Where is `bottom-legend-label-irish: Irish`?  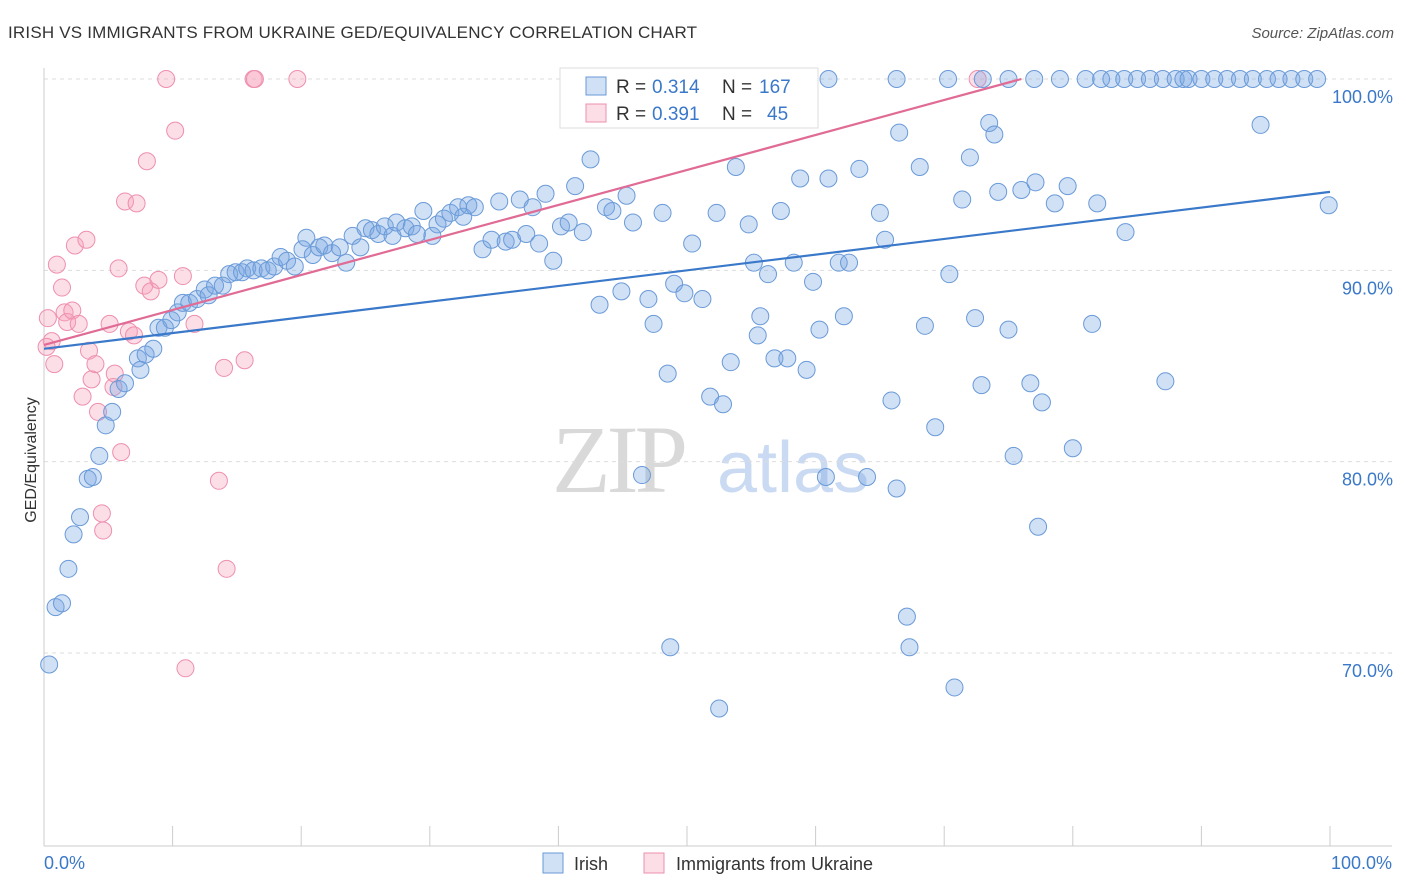 bottom-legend-label-irish: Irish is located at coordinates (591, 864).